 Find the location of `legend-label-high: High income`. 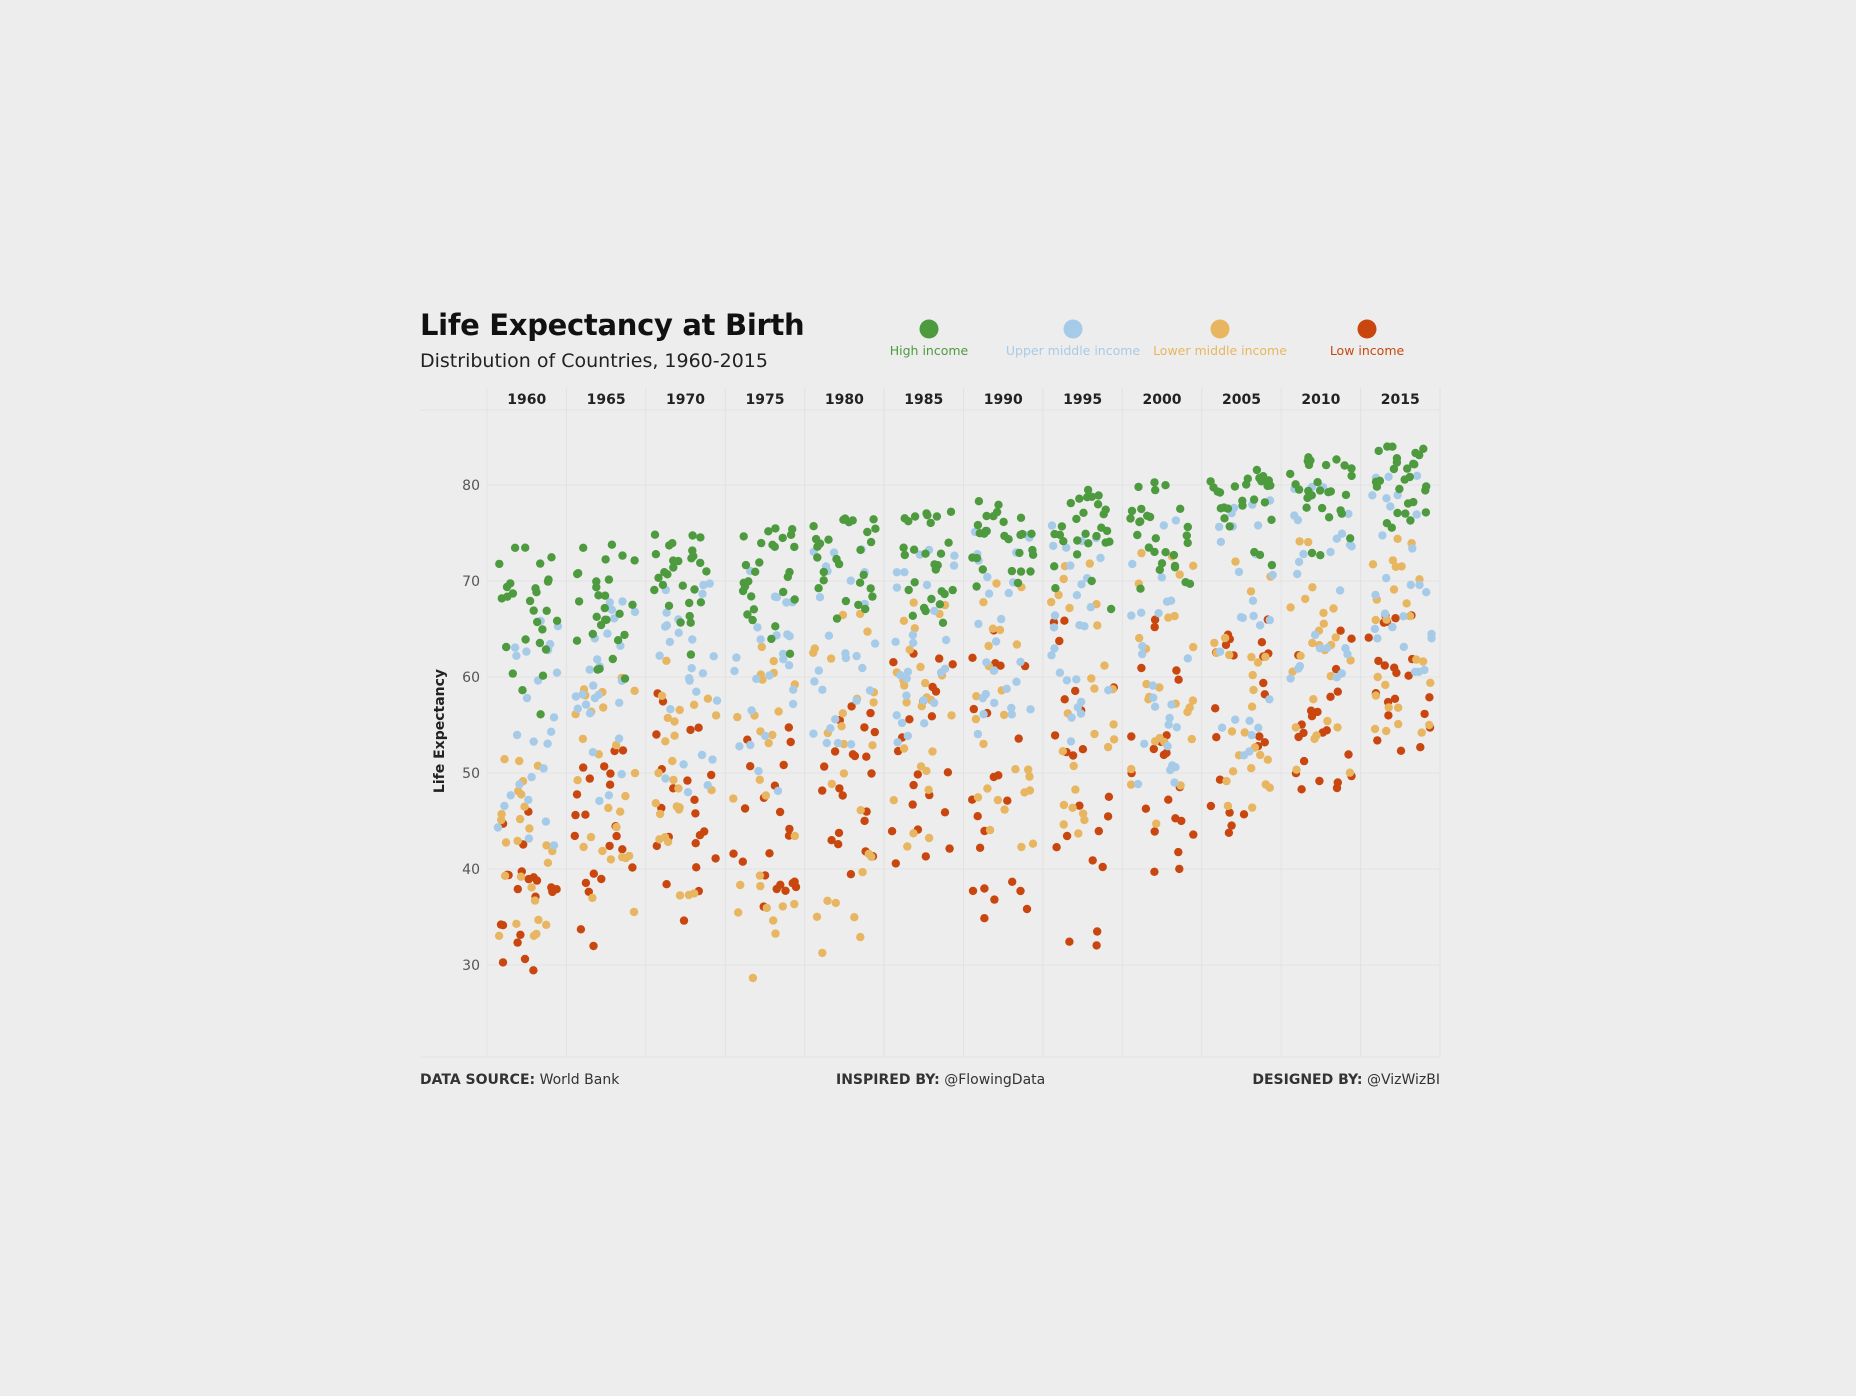

legend-label-high: High income is located at coordinates (929, 350).